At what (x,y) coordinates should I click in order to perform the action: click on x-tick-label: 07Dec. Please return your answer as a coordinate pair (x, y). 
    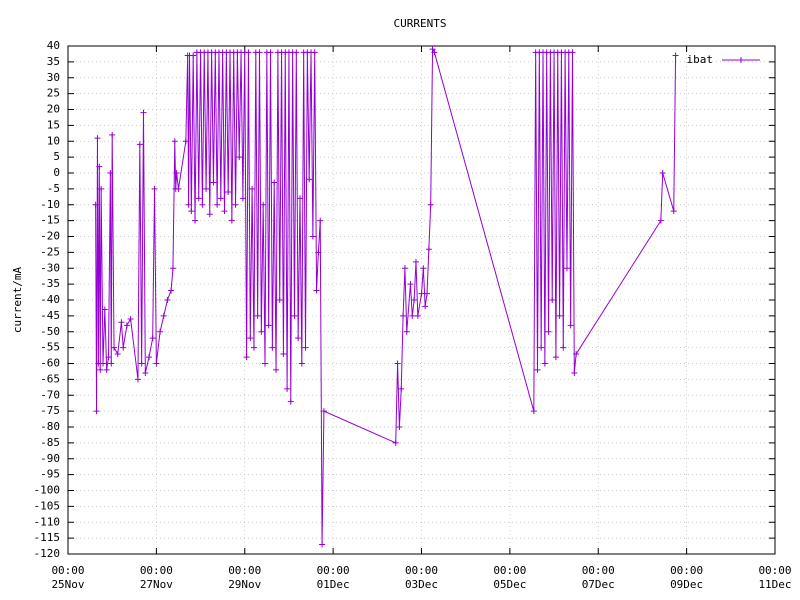
    Looking at the image, I should click on (598, 584).